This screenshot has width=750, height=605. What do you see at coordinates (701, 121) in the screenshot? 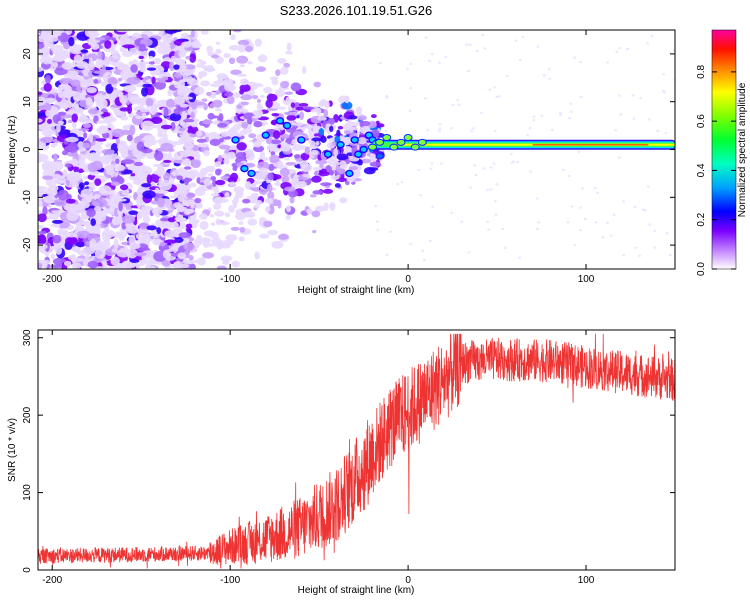
I see `colorbar-tick-label: 0.6` at bounding box center [701, 121].